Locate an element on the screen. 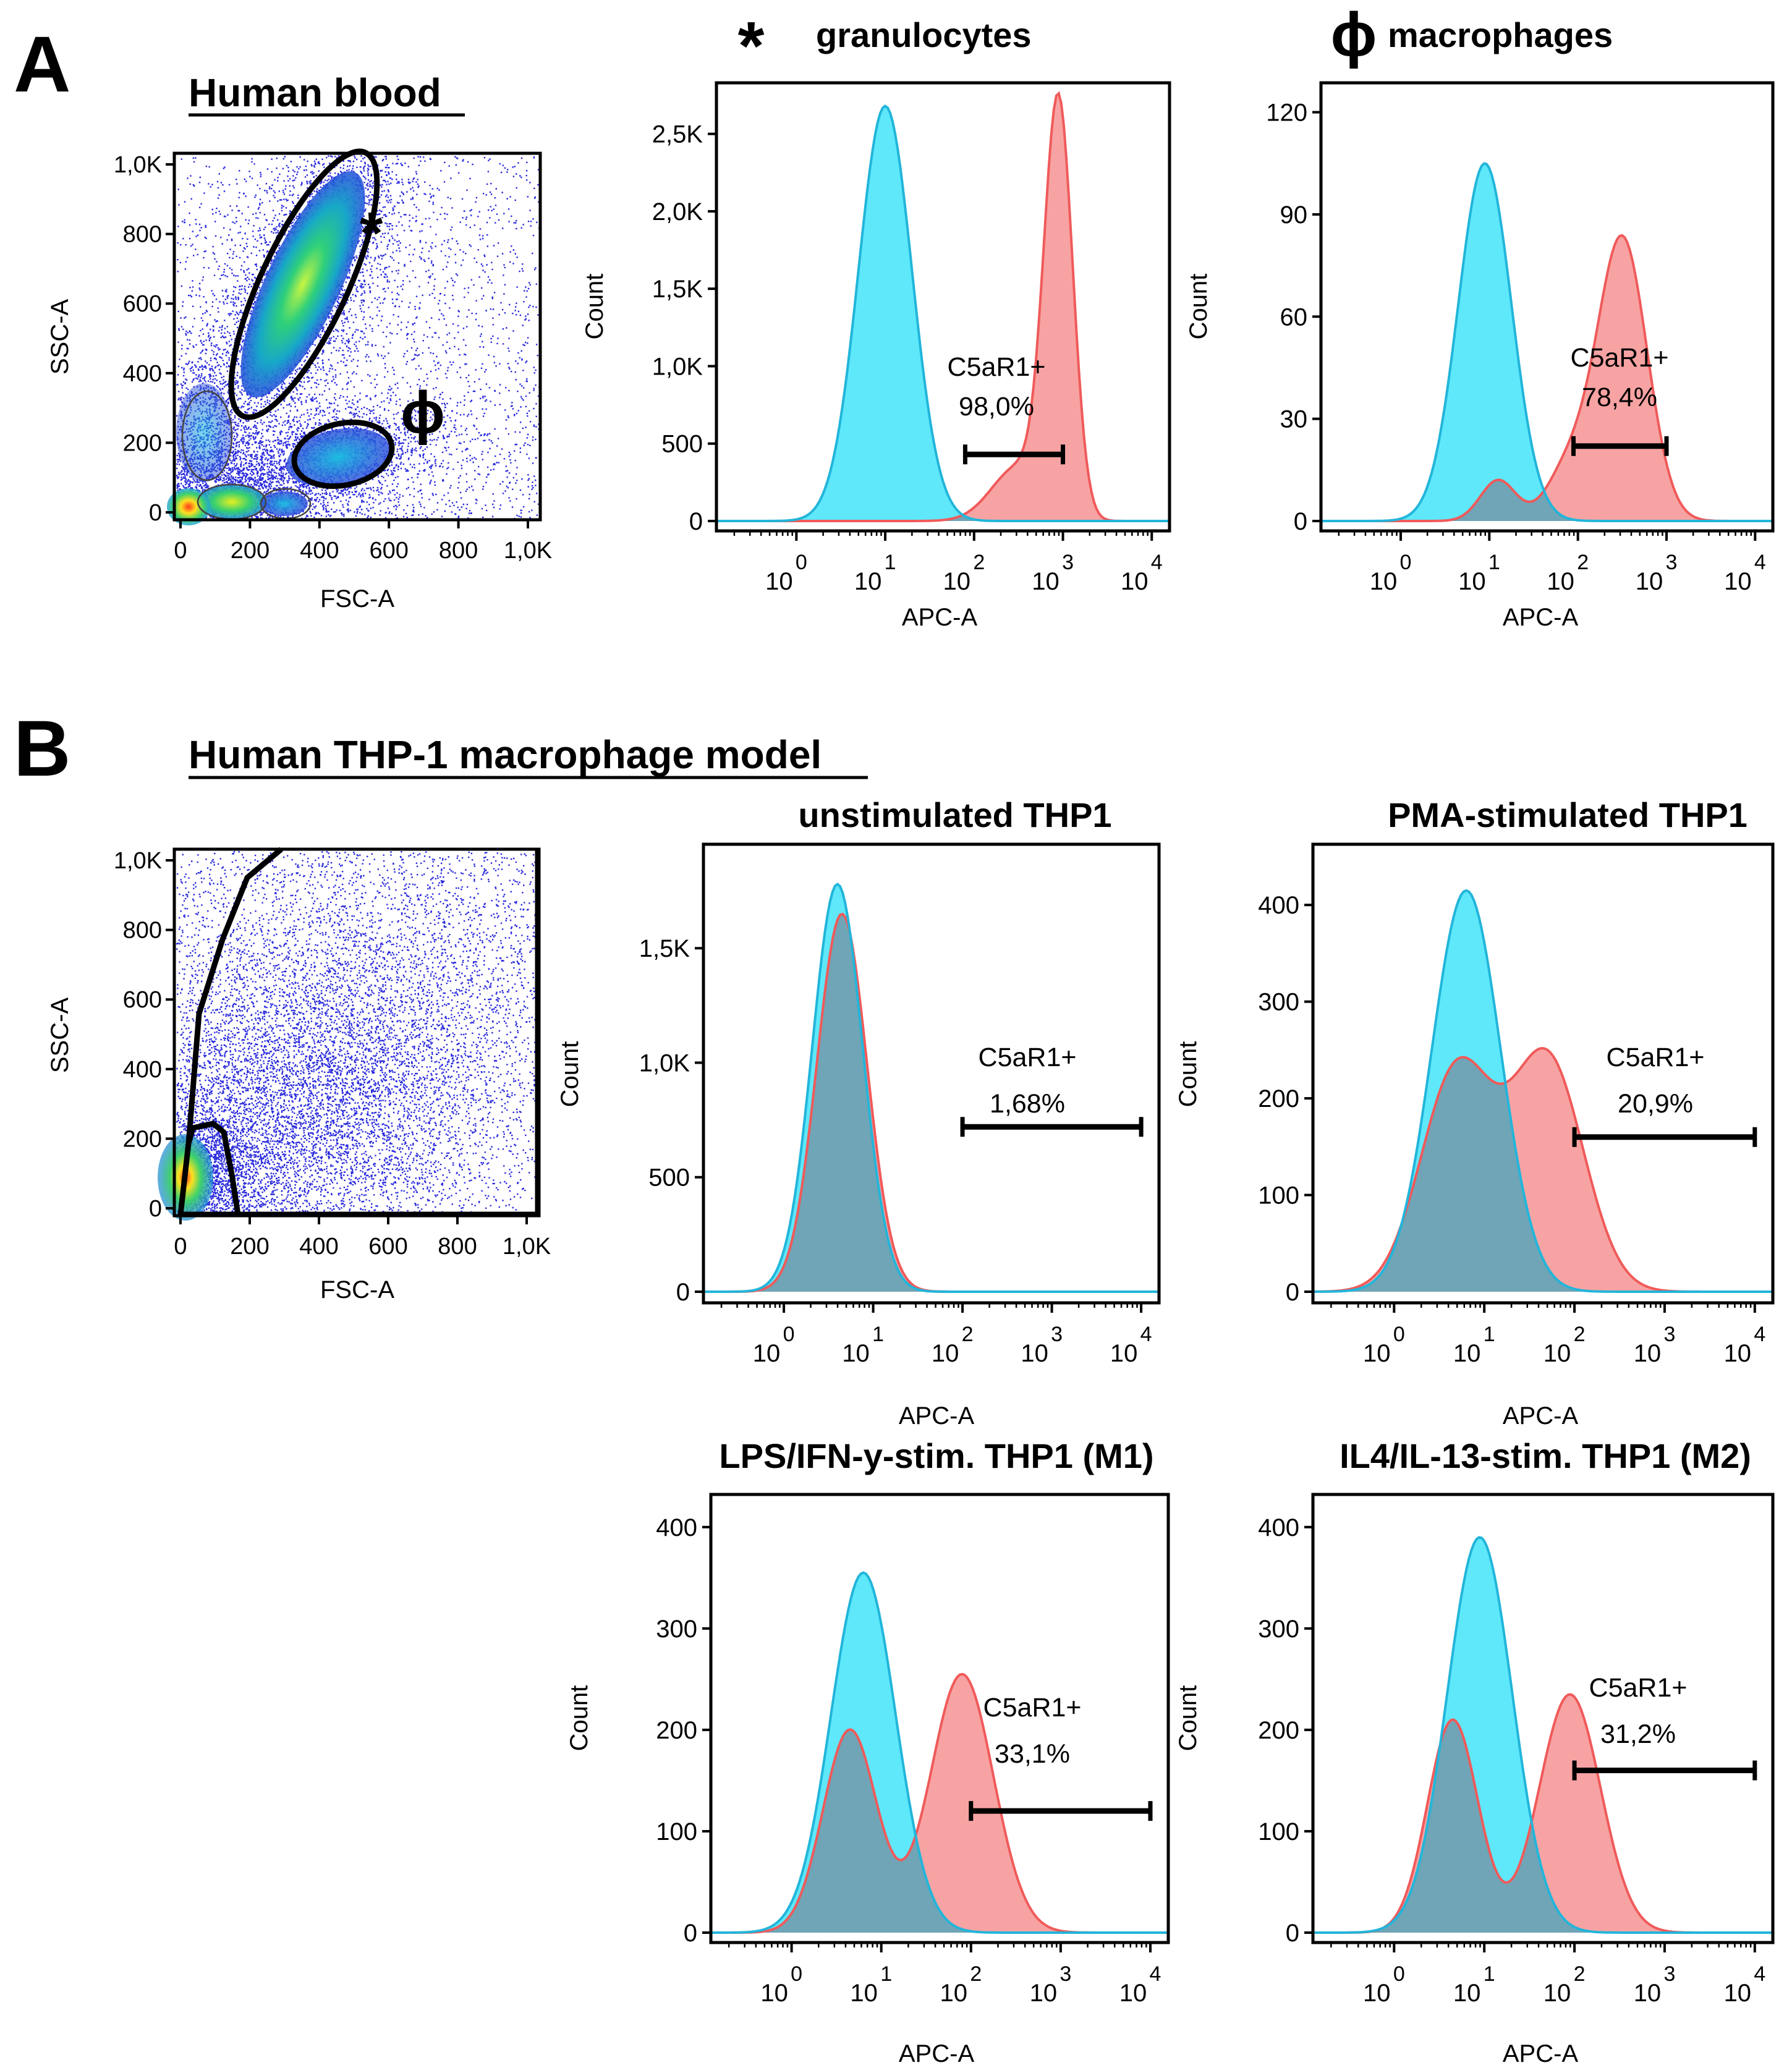 This screenshot has width=1792, height=2068. hist-pma-gate-percent: 20,9% is located at coordinates (1655, 1104).